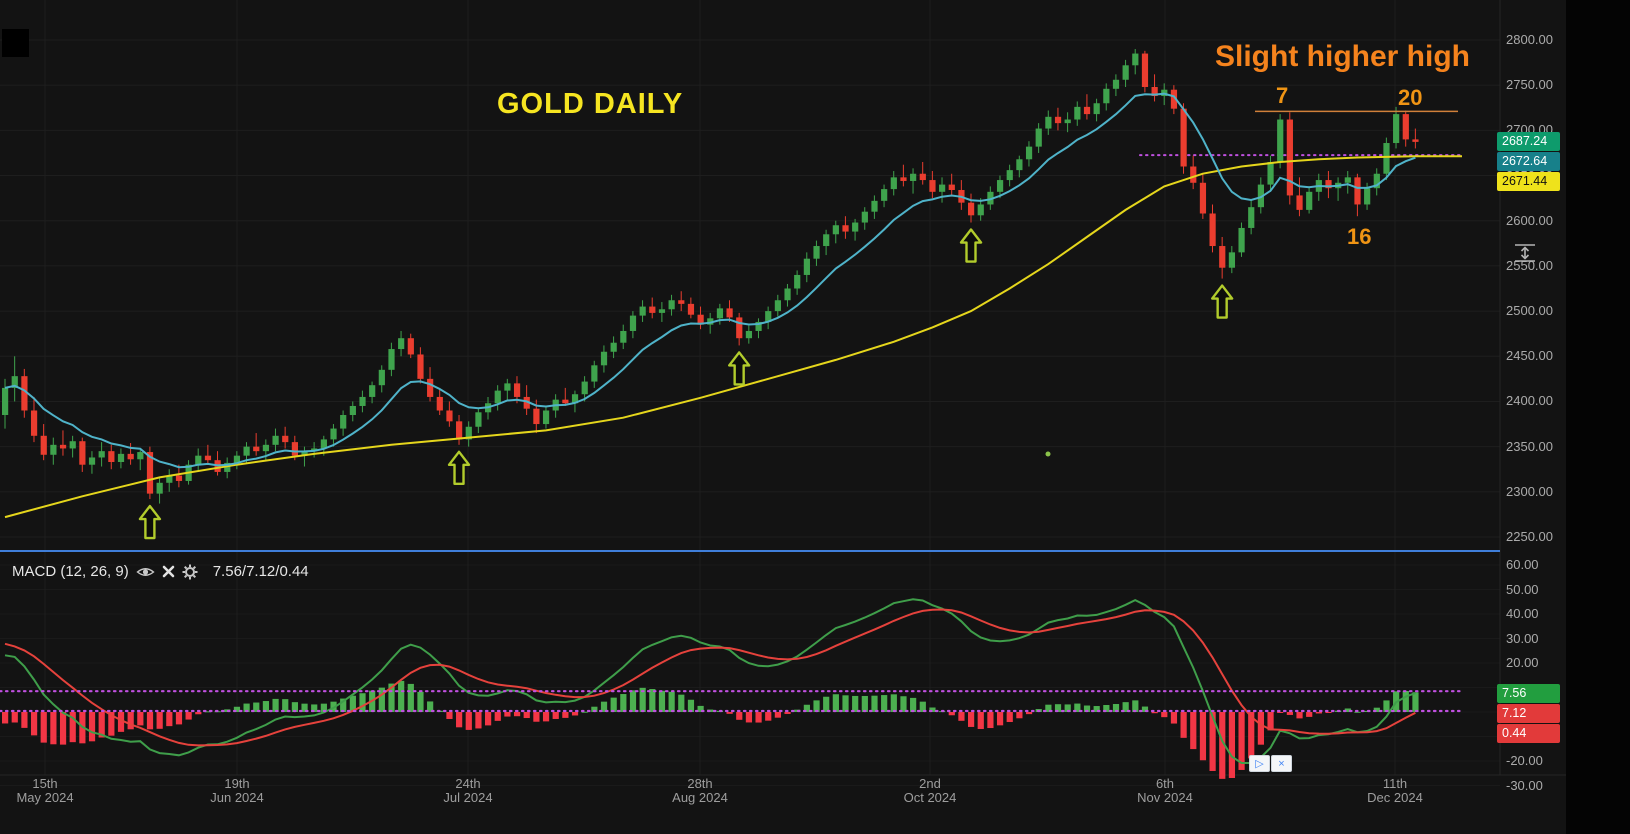 Image resolution: width=1630 pixels, height=834 pixels. What do you see at coordinates (1529, 311) in the screenshot?
I see `price-tick-label: 2500.00` at bounding box center [1529, 311].